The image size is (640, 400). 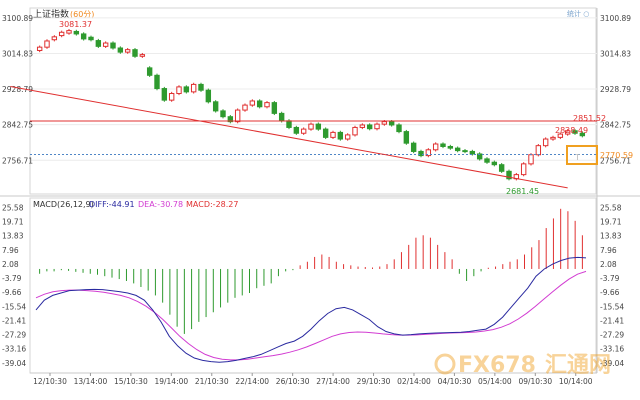 What do you see at coordinates (212, 204) in the screenshot?
I see `macd-value: MACD:-28.27` at bounding box center [212, 204].